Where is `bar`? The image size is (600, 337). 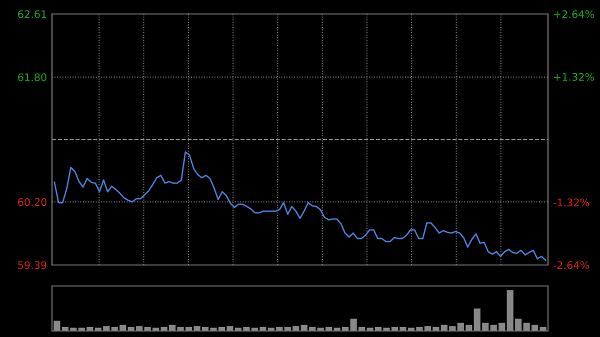
bar is located at coordinates (57, 325).